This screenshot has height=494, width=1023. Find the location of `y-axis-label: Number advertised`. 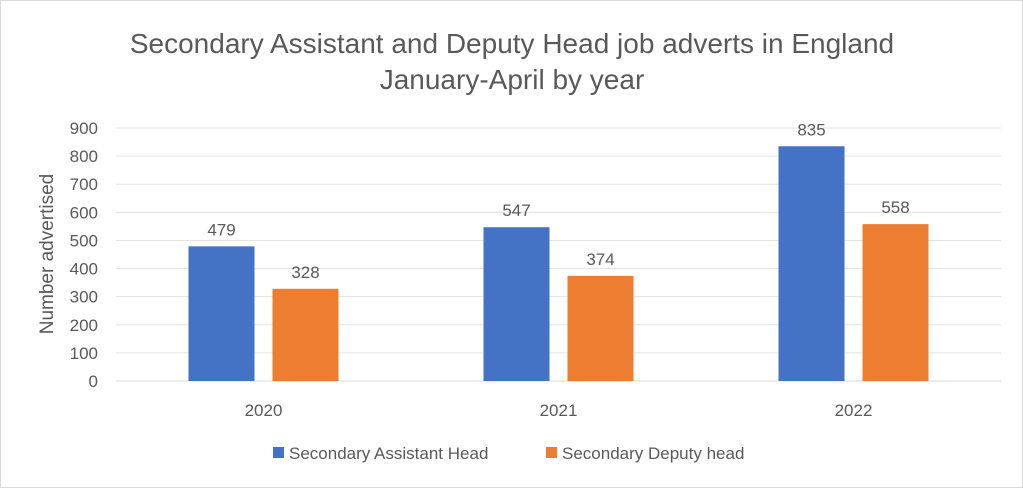

y-axis-label: Number advertised is located at coordinates (47, 254).